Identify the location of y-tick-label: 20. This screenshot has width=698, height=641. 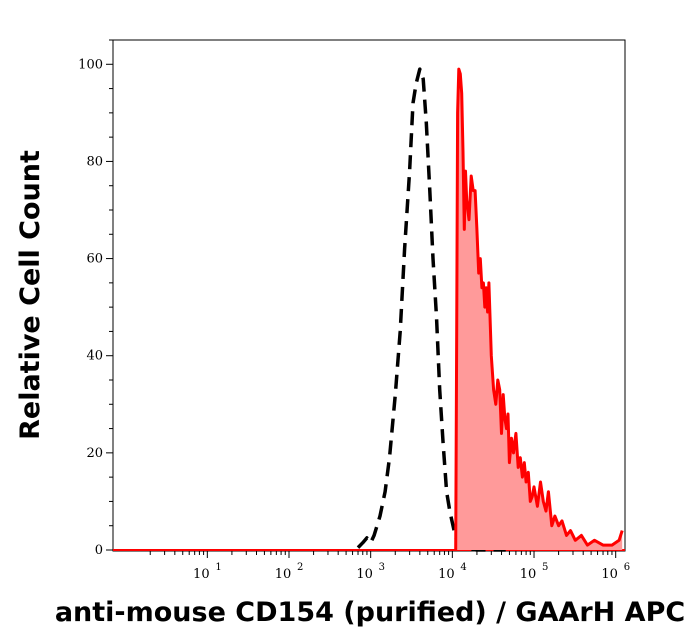
(94, 453).